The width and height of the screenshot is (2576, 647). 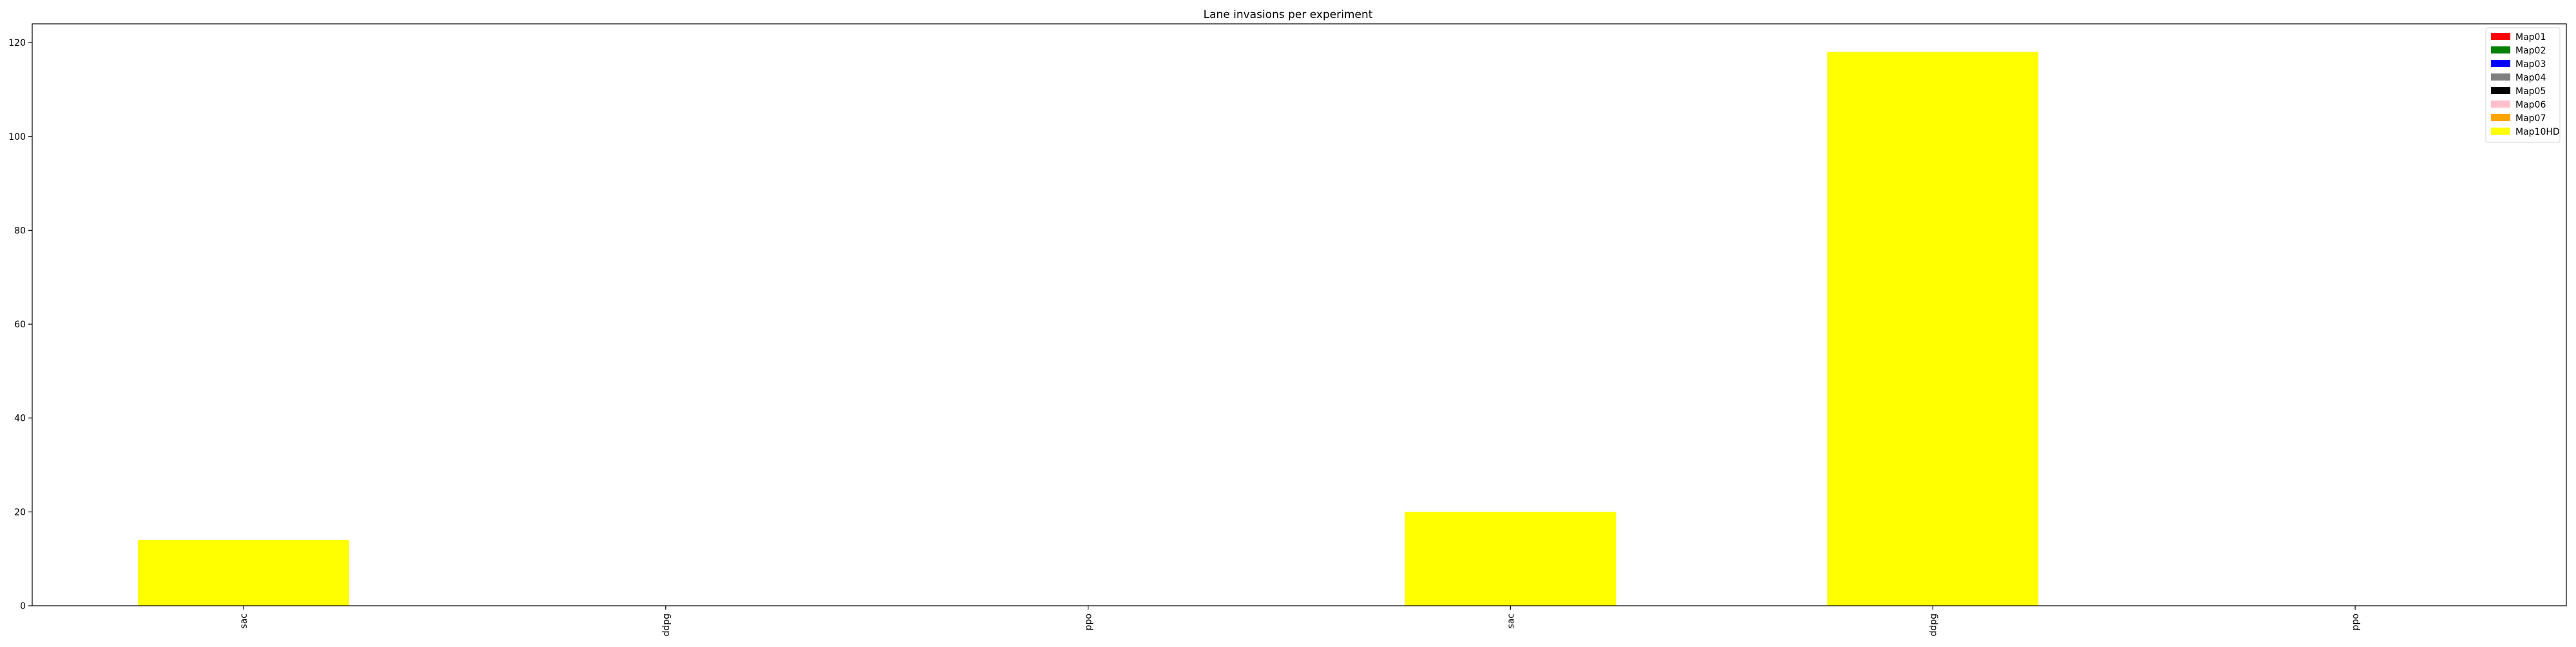 What do you see at coordinates (2530, 78) in the screenshot?
I see `legend-label-map04: Map04` at bounding box center [2530, 78].